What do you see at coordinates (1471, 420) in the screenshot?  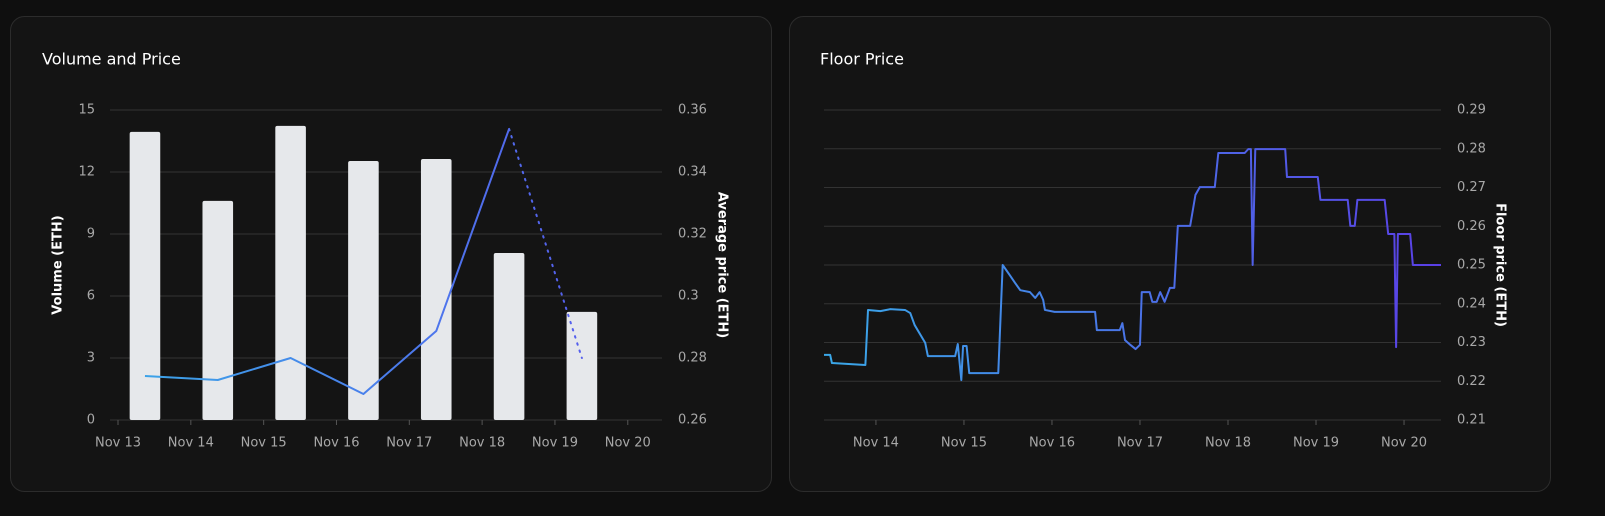 I see `y2-tick-label: 0.21` at bounding box center [1471, 420].